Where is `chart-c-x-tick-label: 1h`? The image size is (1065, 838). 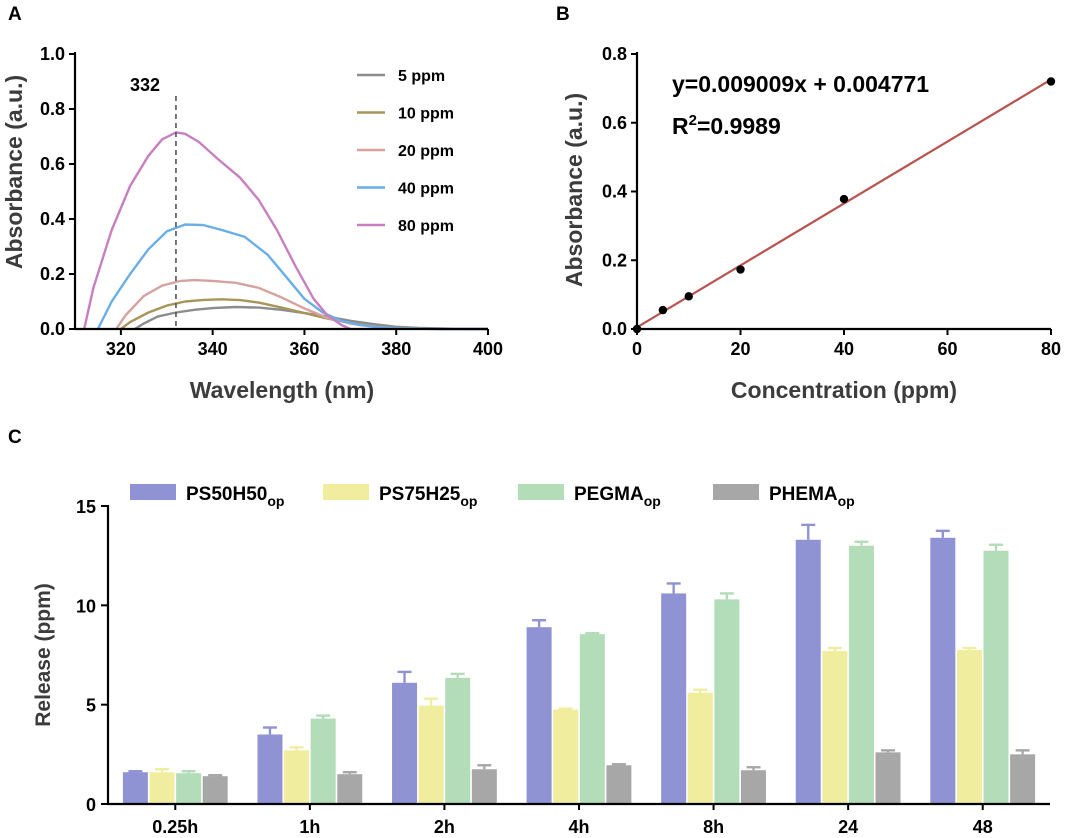 chart-c-x-tick-label: 1h is located at coordinates (309, 827).